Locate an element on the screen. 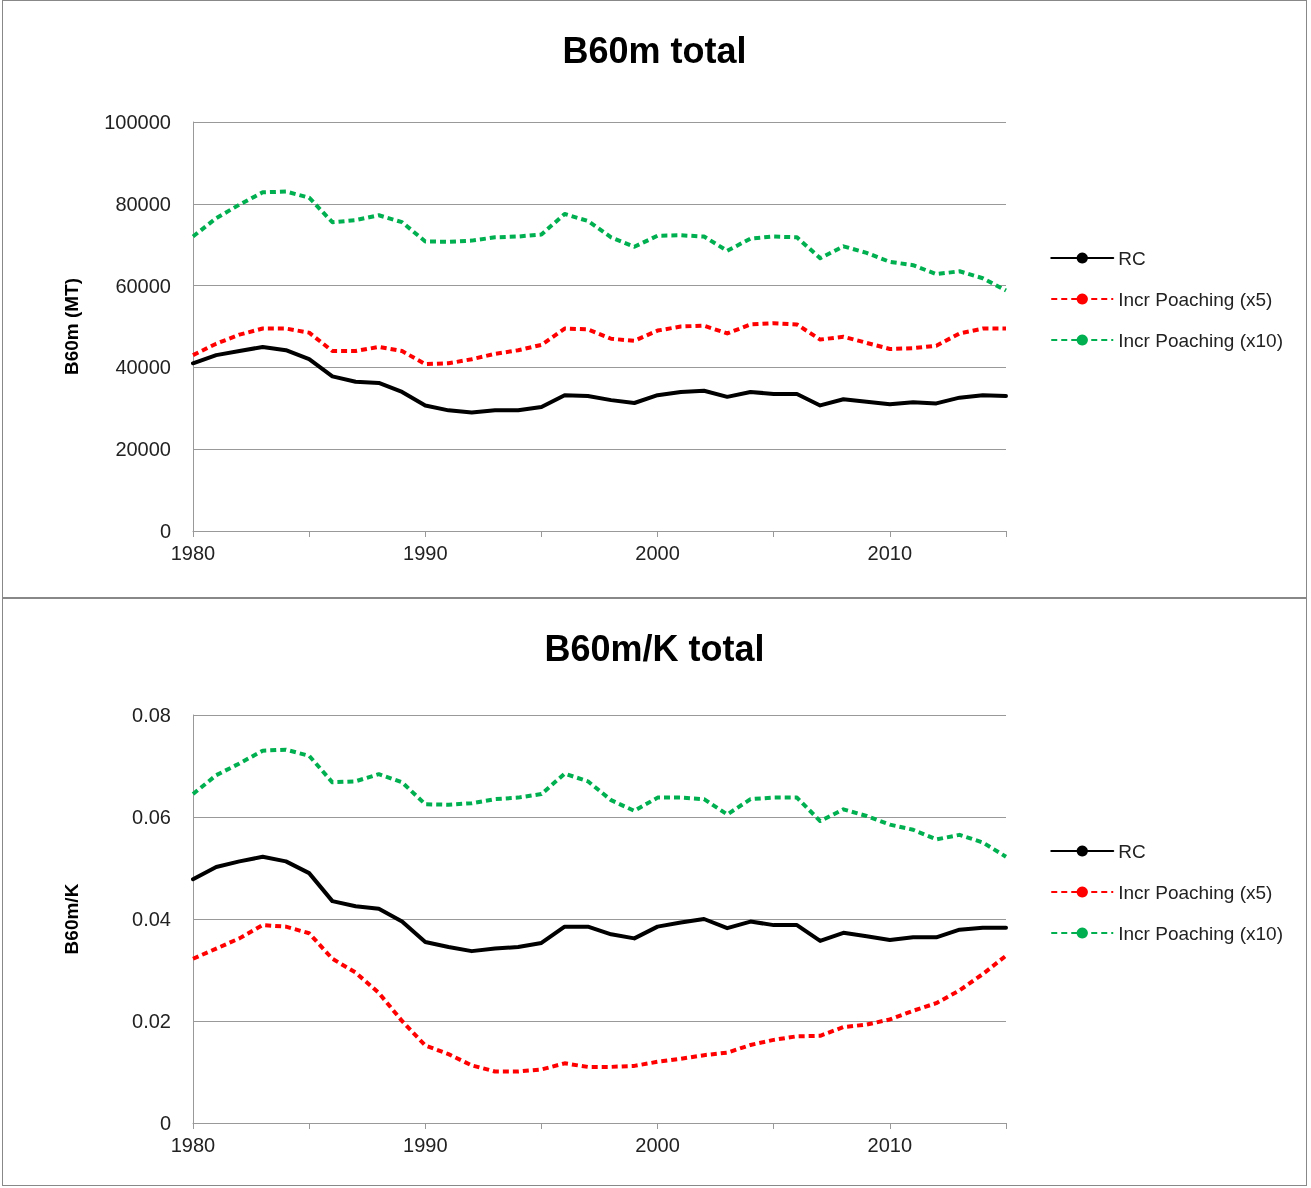 The width and height of the screenshot is (1311, 1188). y-tick-label: 0.02 is located at coordinates (151, 1021).